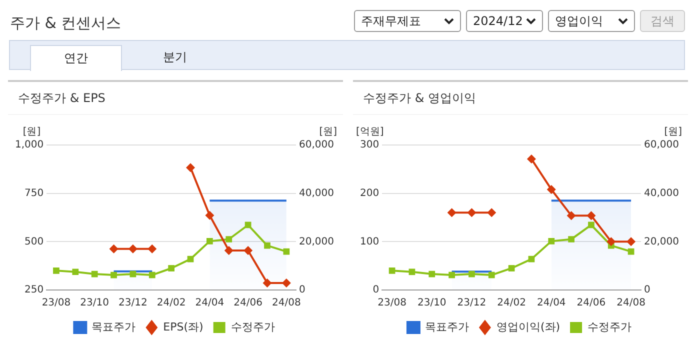 The height and width of the screenshot is (349, 695). Describe the element at coordinates (370, 145) in the screenshot. I see `y-tick-label: 300` at that location.